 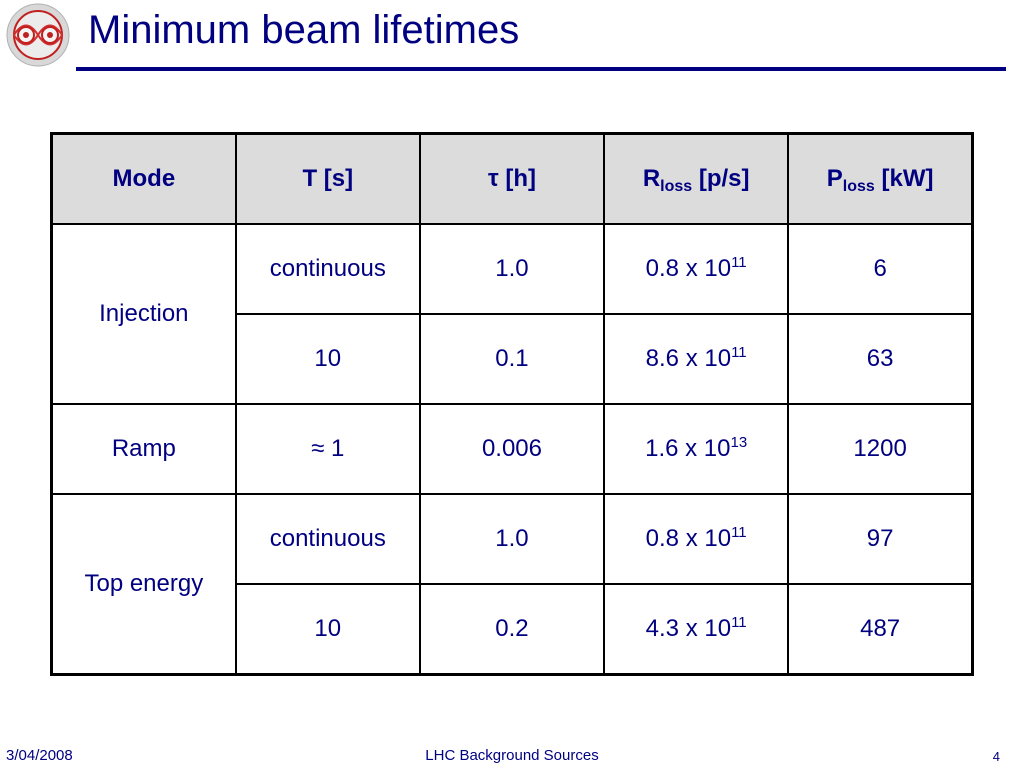 I want to click on lhc-magnet-logo-icon, so click(x=38, y=35).